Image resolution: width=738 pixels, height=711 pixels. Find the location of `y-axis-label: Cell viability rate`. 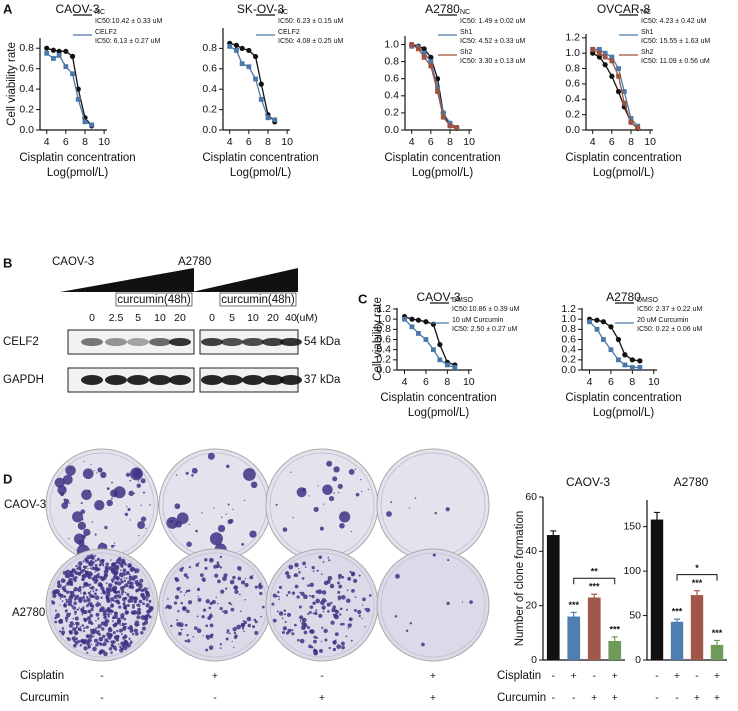

y-axis-label: Cell viability rate is located at coordinates (378, 339).